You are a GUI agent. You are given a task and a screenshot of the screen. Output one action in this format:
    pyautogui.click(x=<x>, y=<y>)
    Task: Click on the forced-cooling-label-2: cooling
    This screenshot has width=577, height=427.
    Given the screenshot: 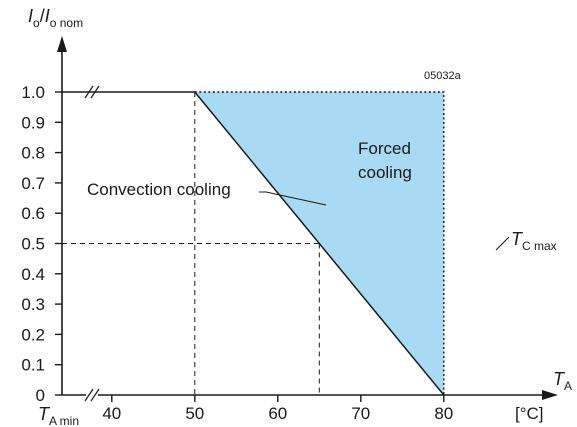 What is the action you would take?
    pyautogui.click(x=385, y=172)
    